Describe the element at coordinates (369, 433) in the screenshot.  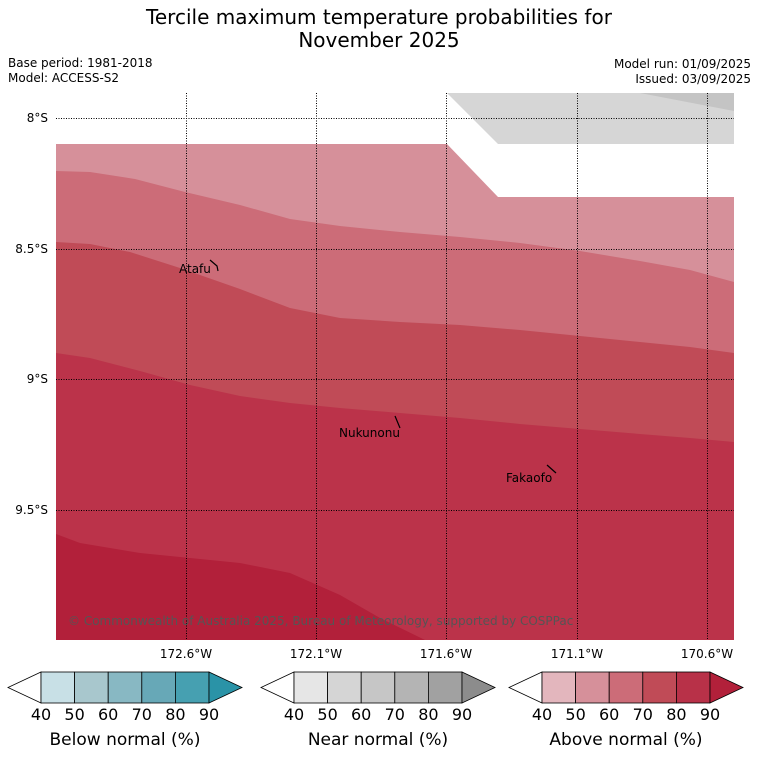
I see `place-label-nukunonu: Nukunonu` at that location.